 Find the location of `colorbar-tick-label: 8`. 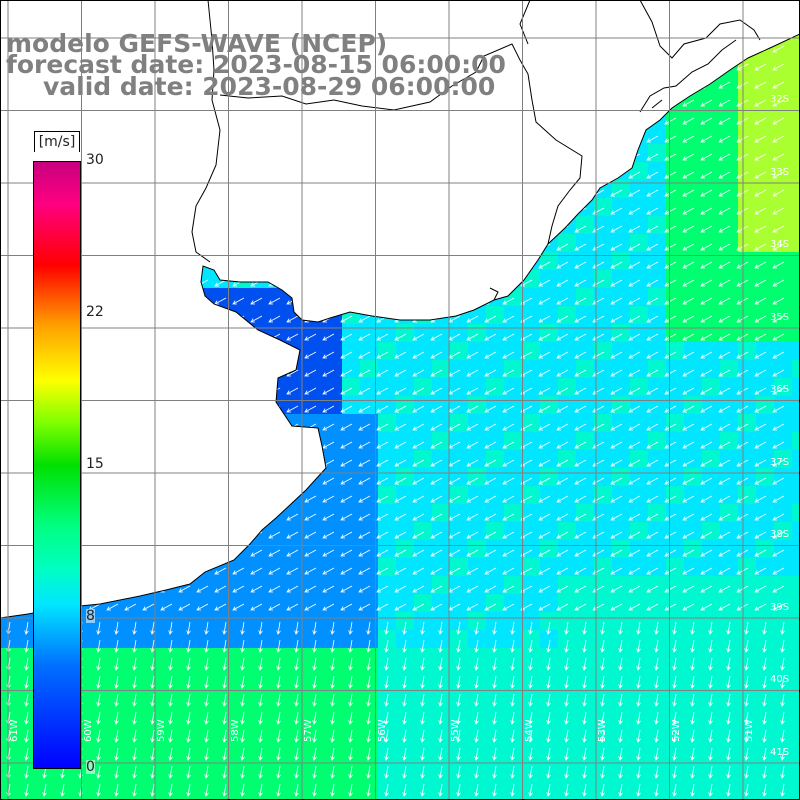

colorbar-tick-label: 8 is located at coordinates (90, 616).